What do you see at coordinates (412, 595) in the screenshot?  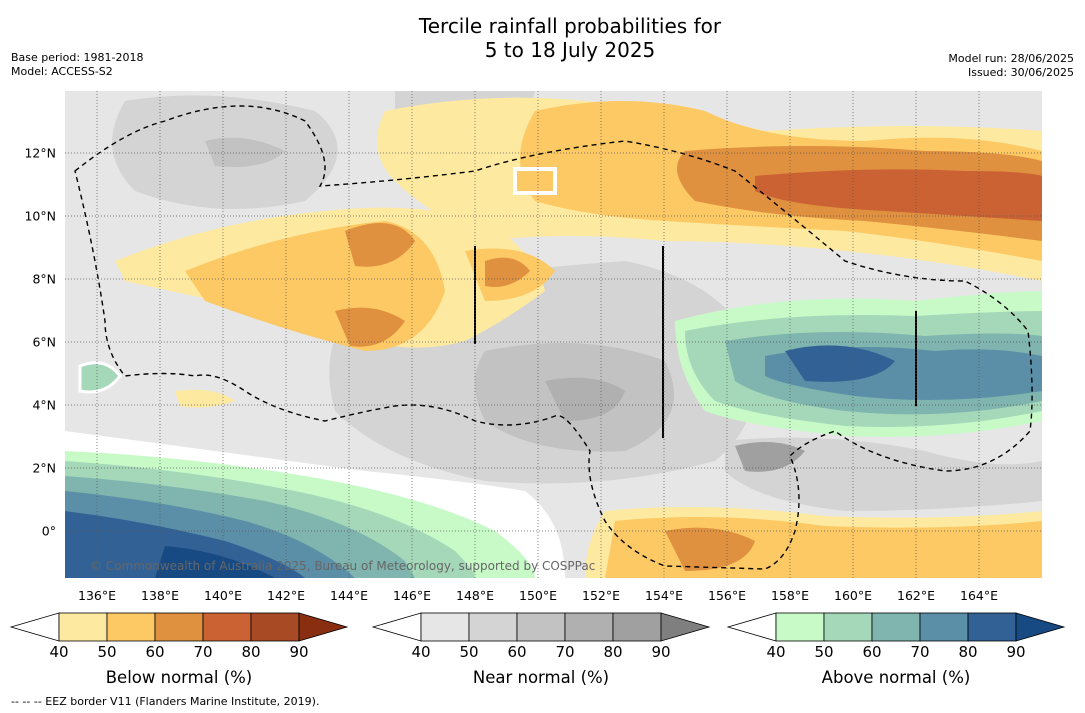 I see `lon-label-146: 146°E` at bounding box center [412, 595].